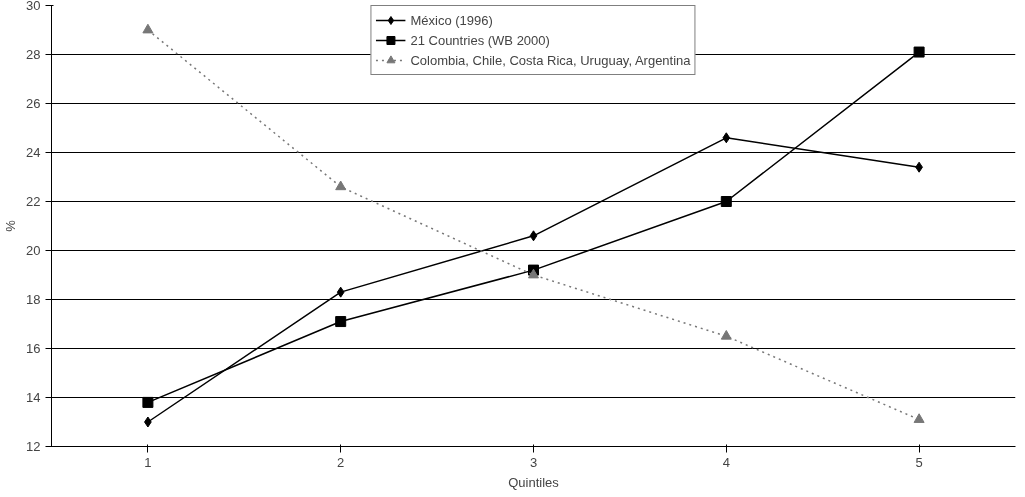  I want to click on y-tick-label: 30, so click(33, 6).